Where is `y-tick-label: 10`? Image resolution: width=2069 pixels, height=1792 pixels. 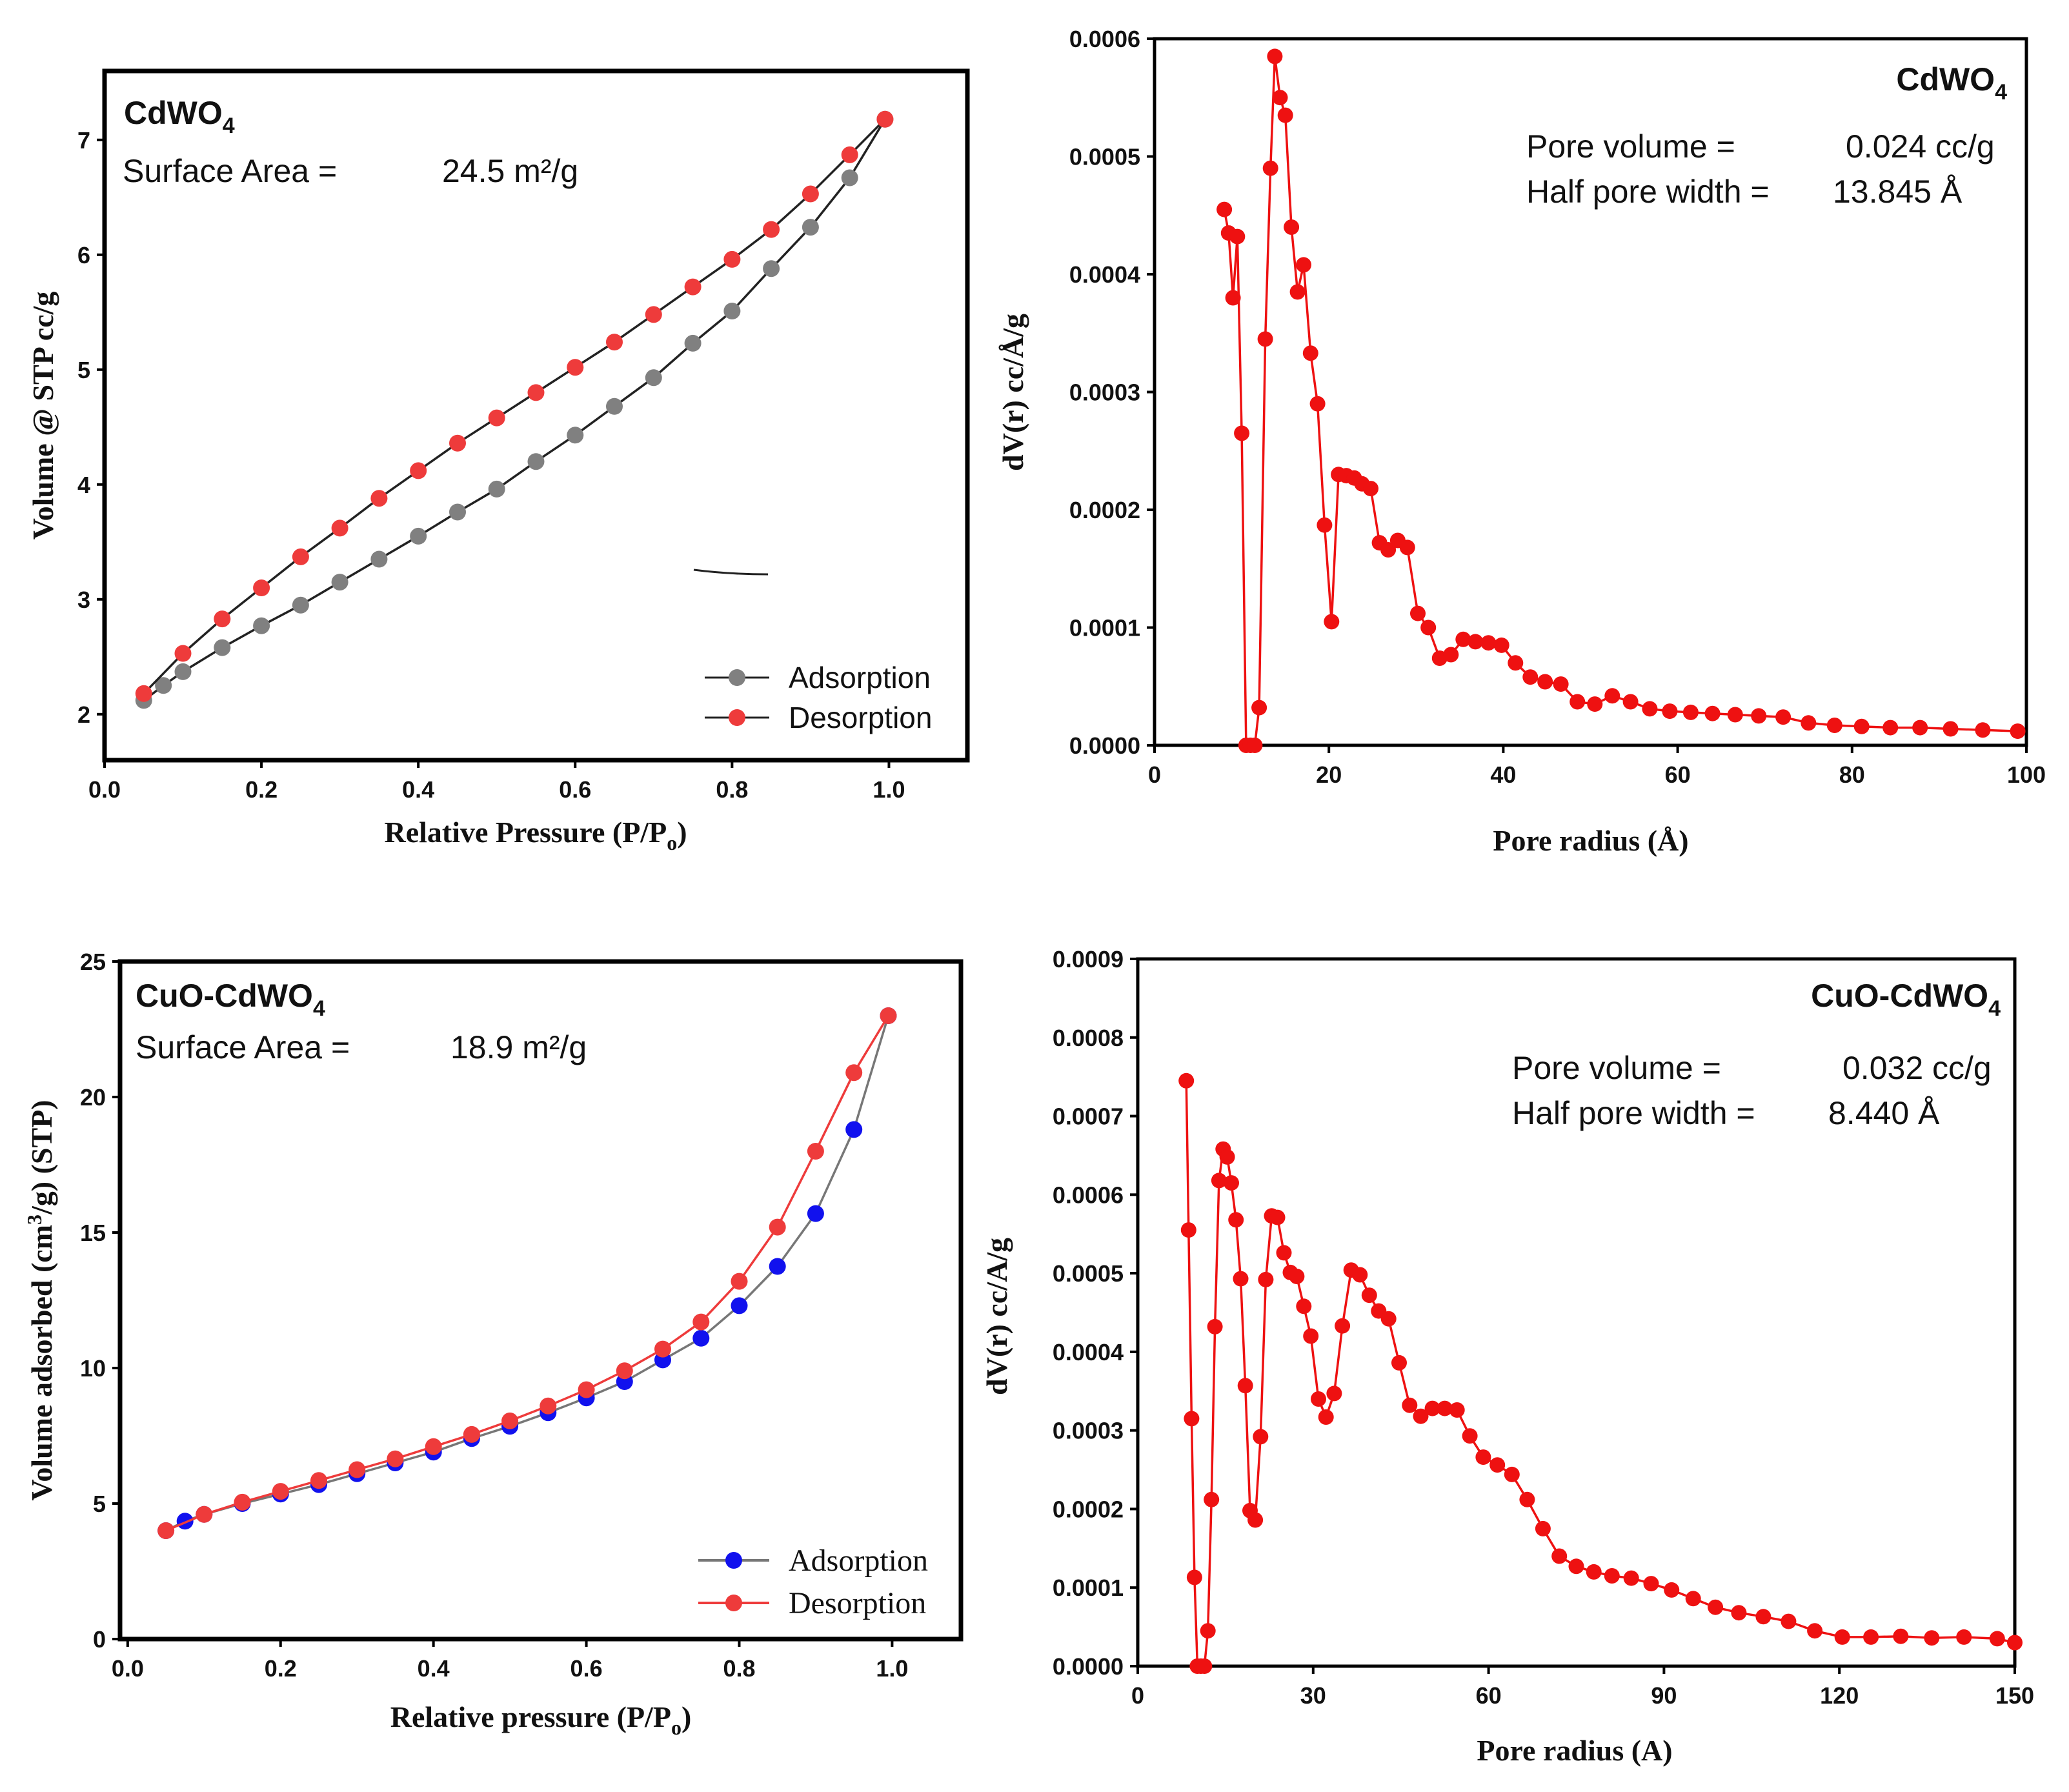 y-tick-label: 10 is located at coordinates (93, 1368).